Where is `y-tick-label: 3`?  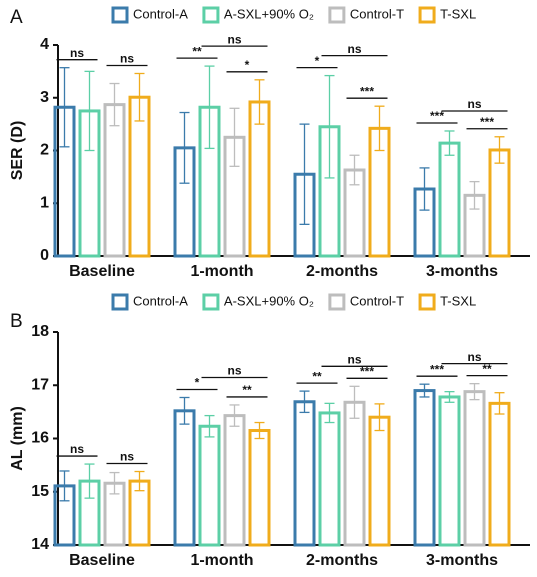
y-tick-label: 3 is located at coordinates (44, 97).